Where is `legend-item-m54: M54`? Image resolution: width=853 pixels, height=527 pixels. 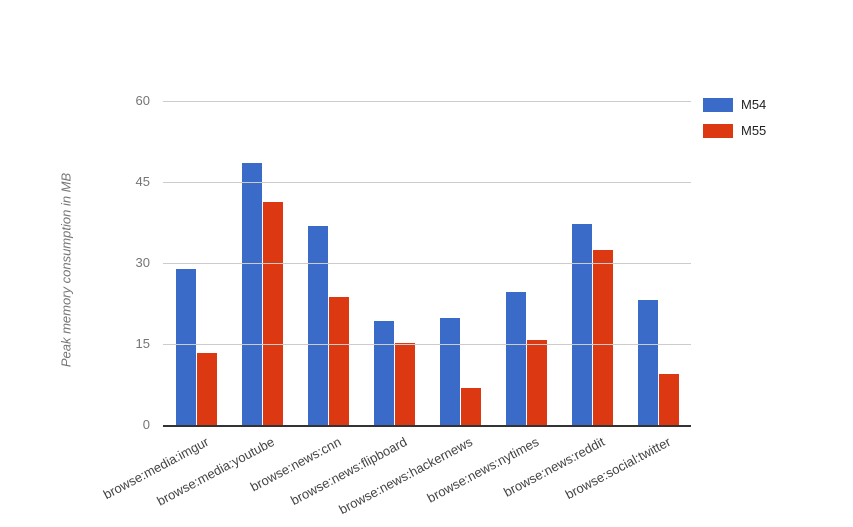
legend-item-m54: M54 is located at coordinates (734, 104).